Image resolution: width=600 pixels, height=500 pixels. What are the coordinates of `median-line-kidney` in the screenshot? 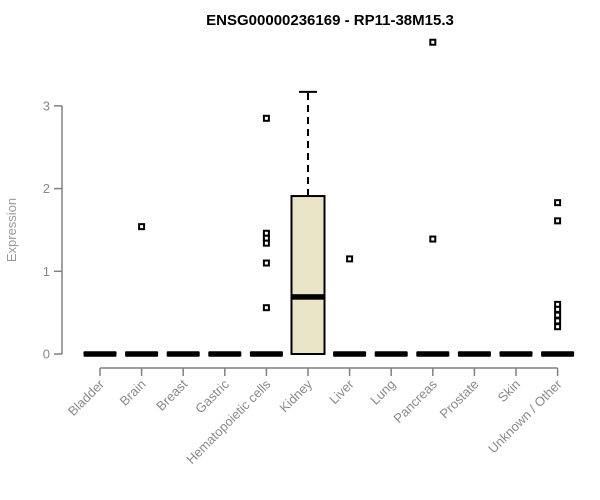 It's located at (308, 297).